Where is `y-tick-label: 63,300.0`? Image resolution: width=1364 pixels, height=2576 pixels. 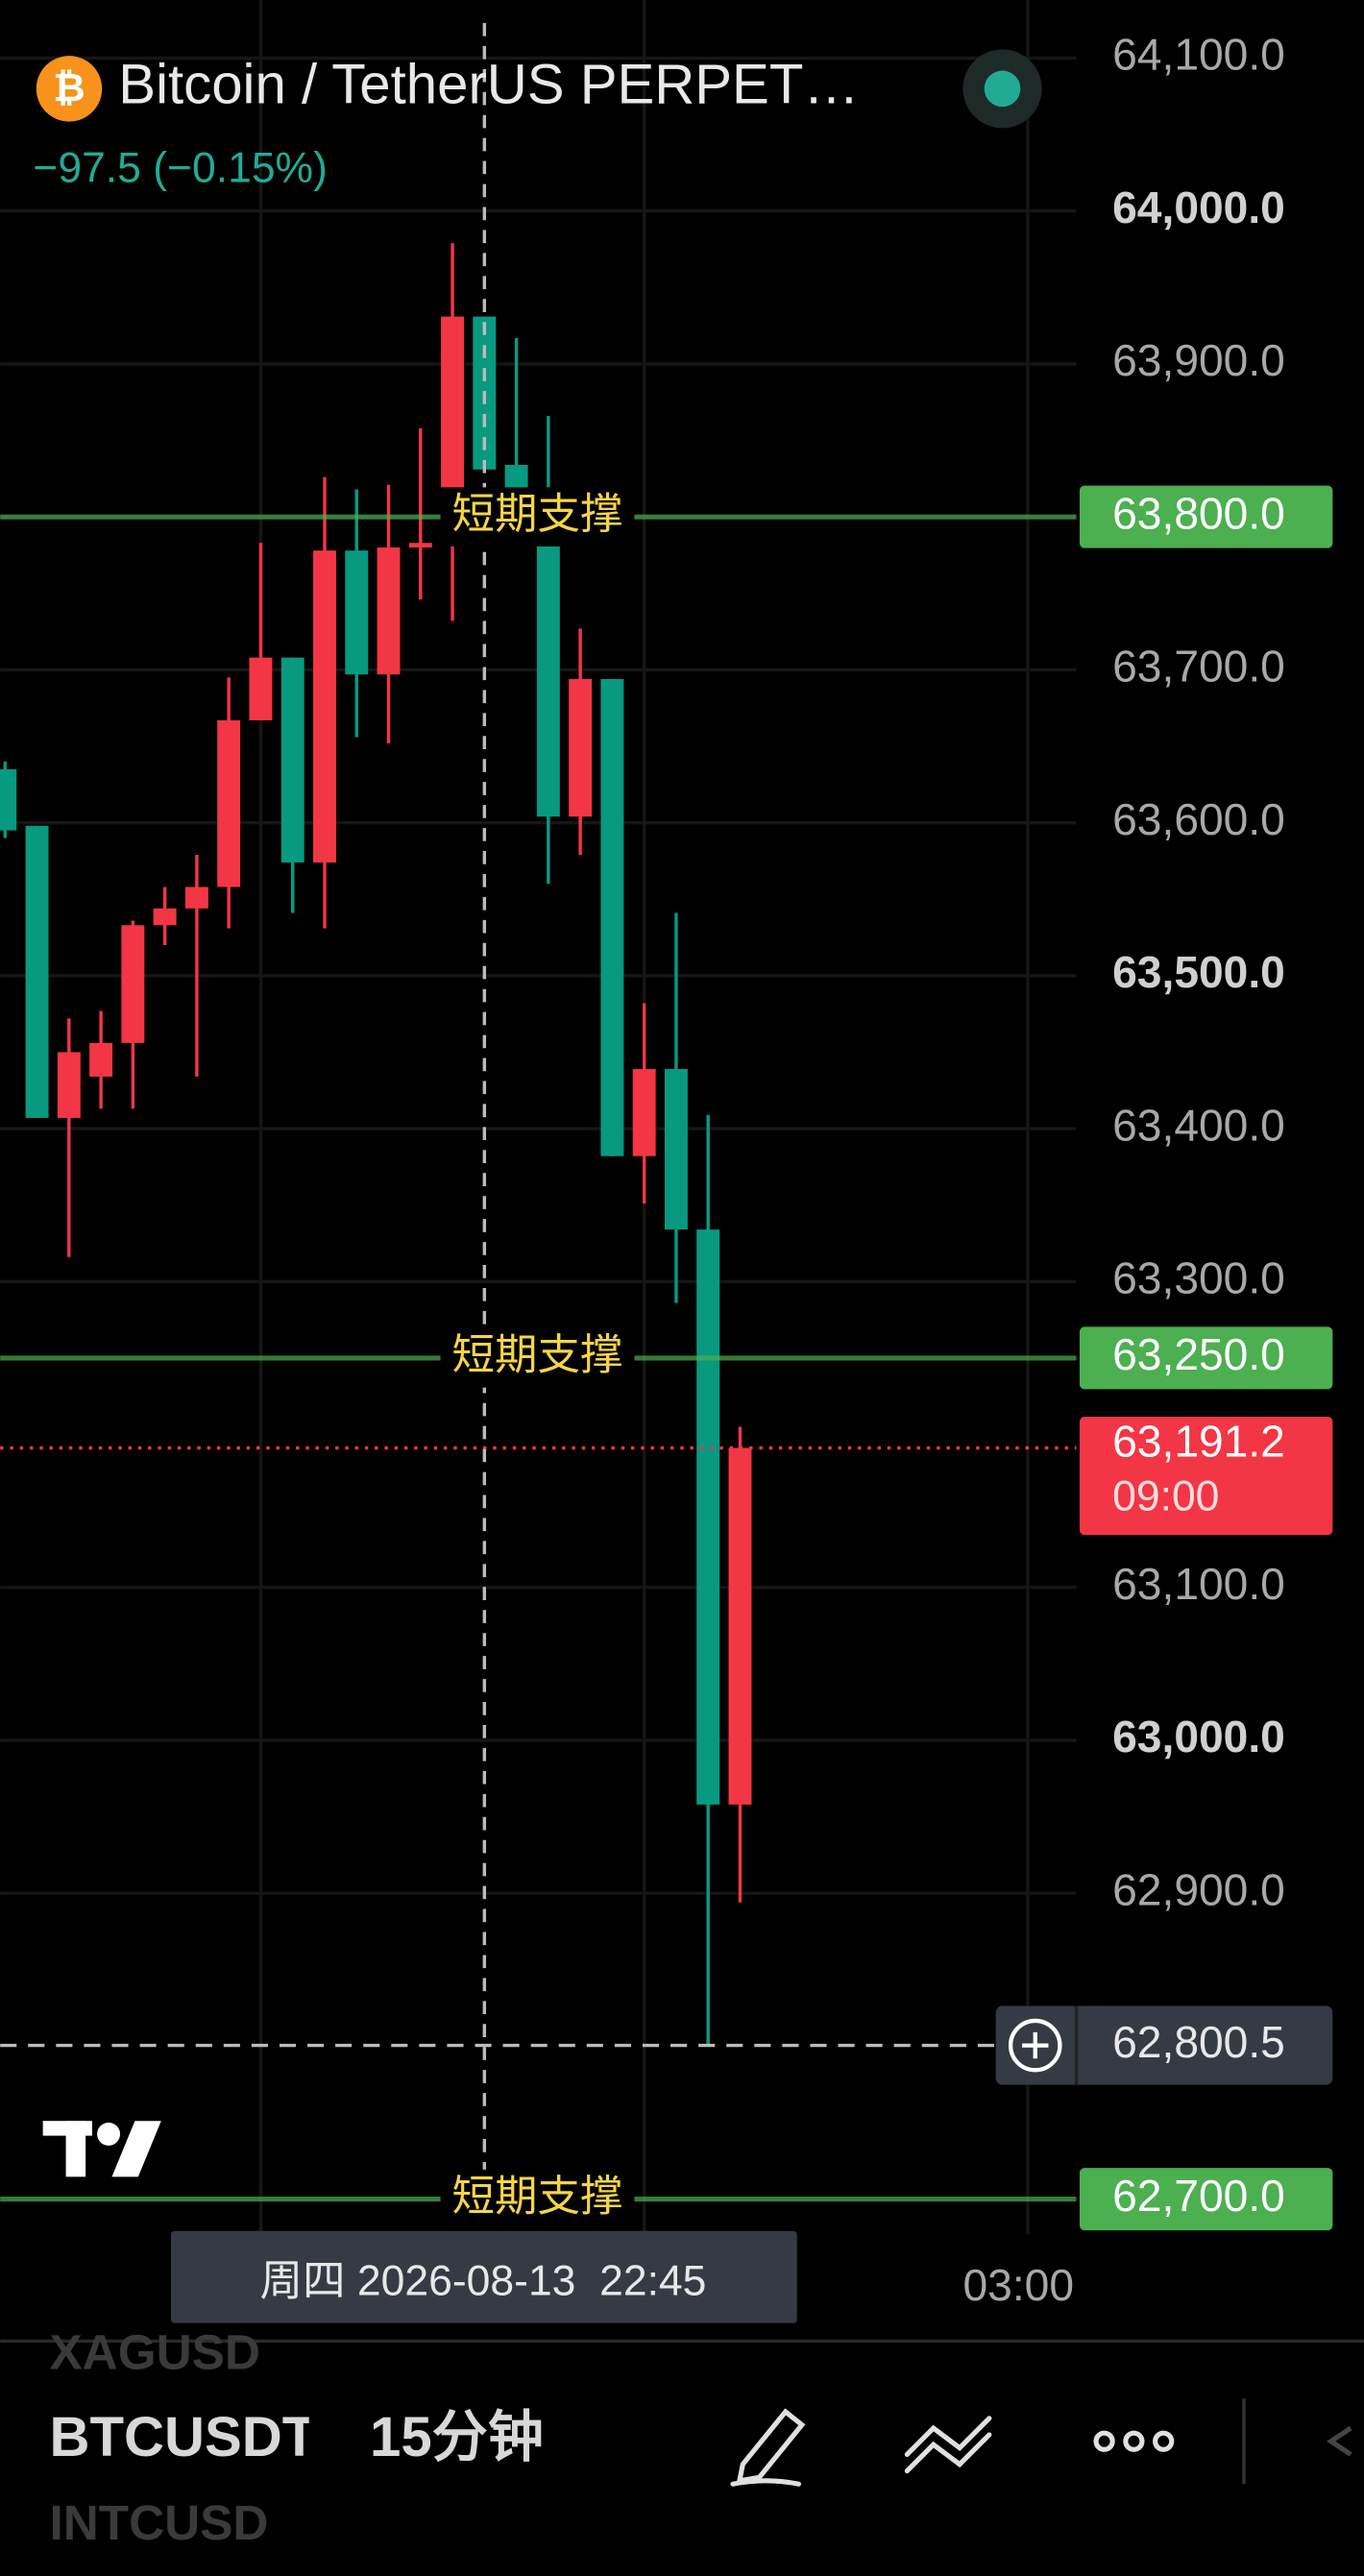 y-tick-label: 63,300.0 is located at coordinates (1198, 1277).